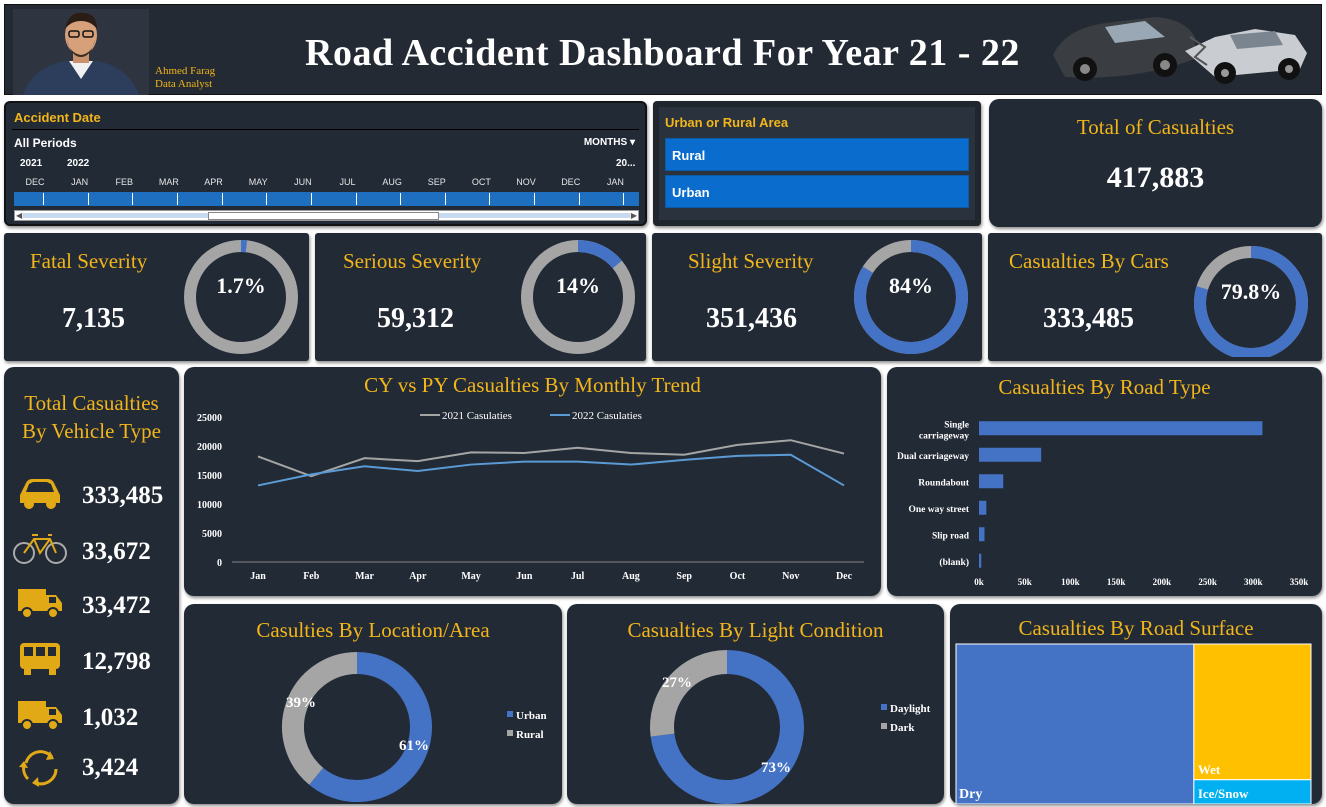 This screenshot has width=1326, height=807. Describe the element at coordinates (911, 297) in the screenshot. I see `donut-share` at that location.